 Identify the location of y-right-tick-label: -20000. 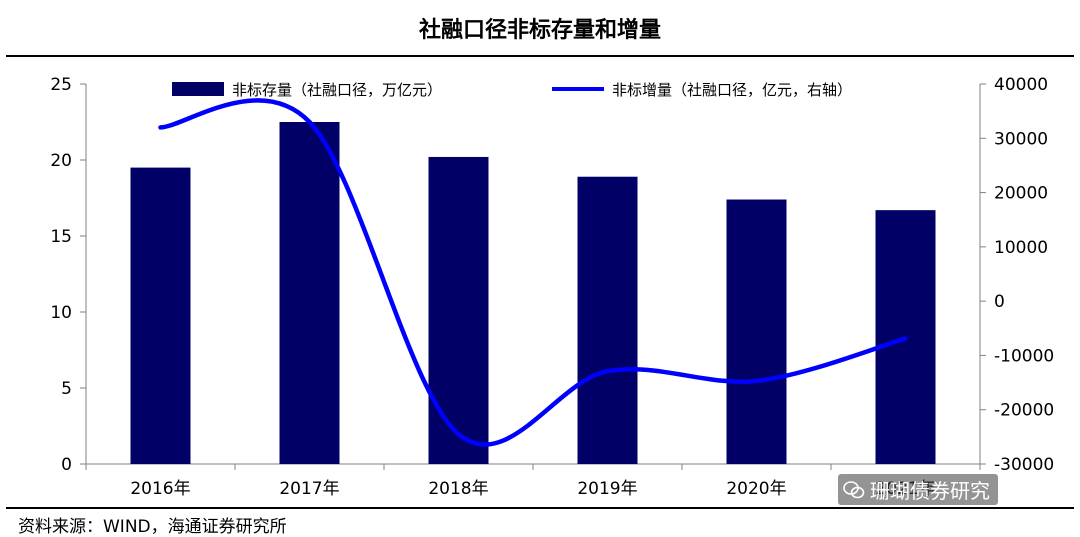
(1024, 411).